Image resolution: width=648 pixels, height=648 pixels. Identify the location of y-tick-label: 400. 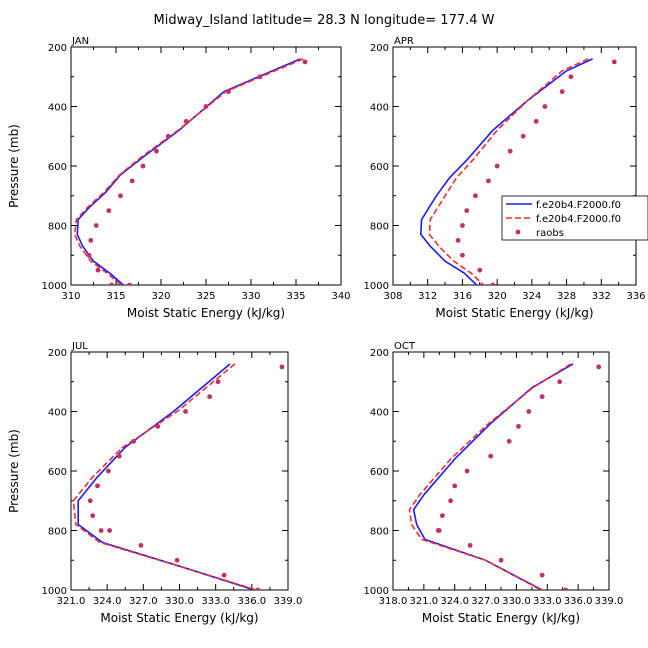
(57, 108).